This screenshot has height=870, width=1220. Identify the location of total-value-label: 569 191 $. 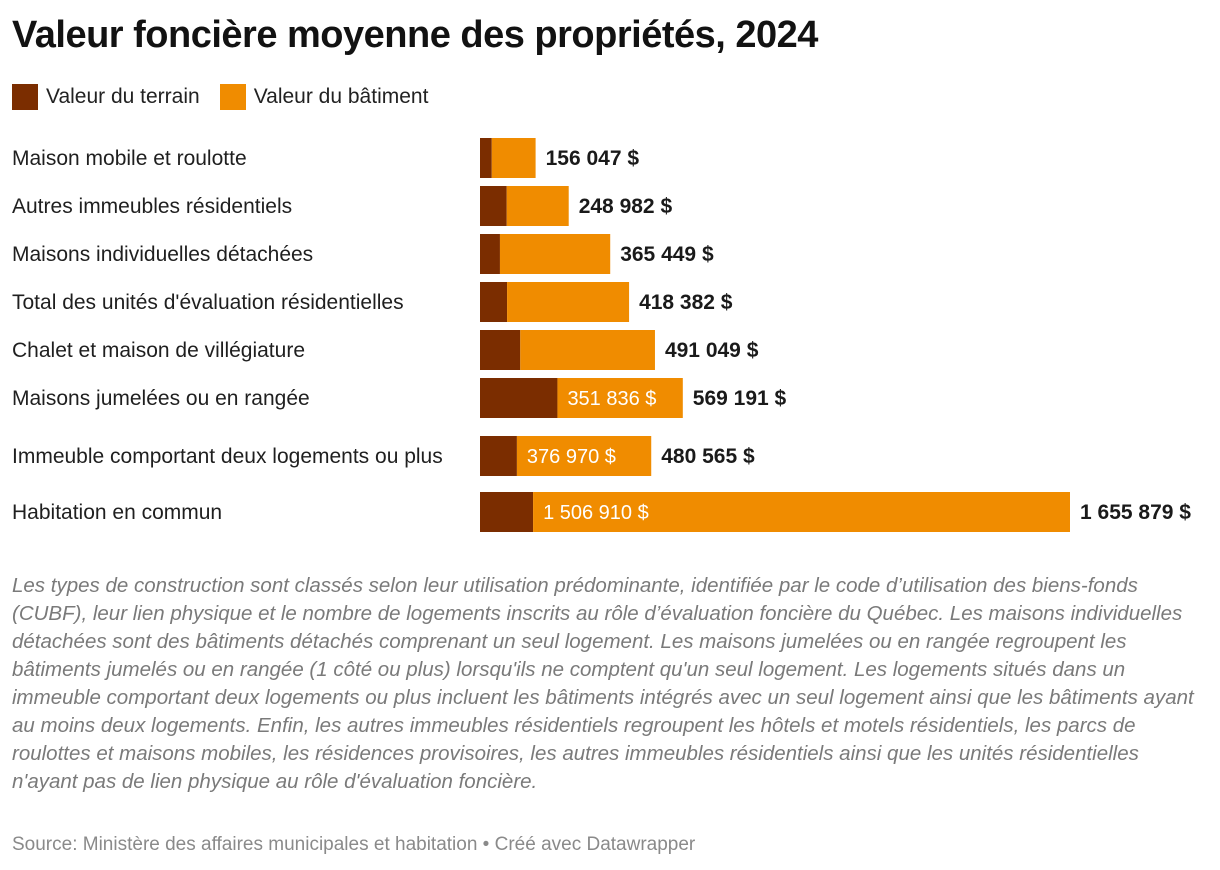
(740, 398).